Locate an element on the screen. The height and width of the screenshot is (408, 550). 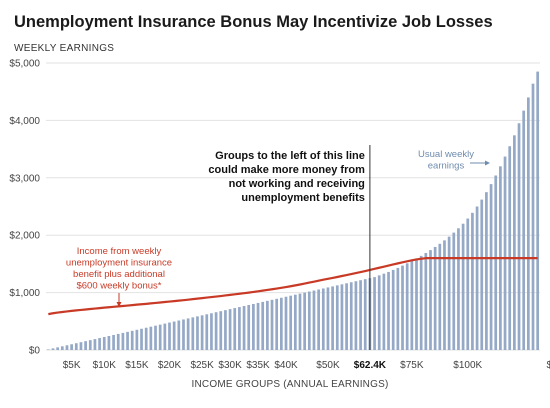
benefit-annotation-arrowhead is located at coordinates (119, 304).